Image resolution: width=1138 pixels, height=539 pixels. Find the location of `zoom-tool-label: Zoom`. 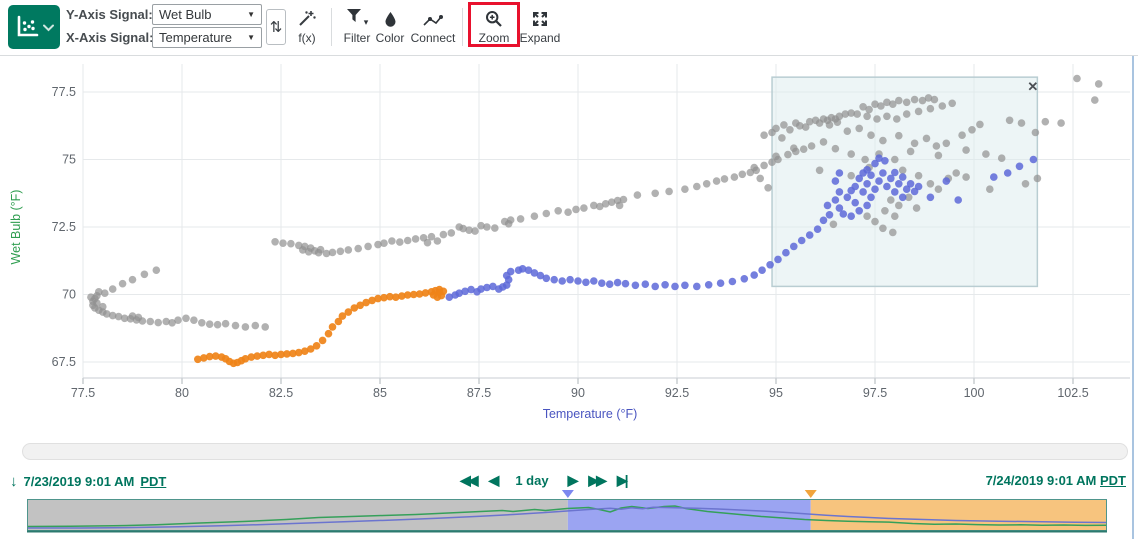

zoom-tool-label: Zoom is located at coordinates (494, 38).